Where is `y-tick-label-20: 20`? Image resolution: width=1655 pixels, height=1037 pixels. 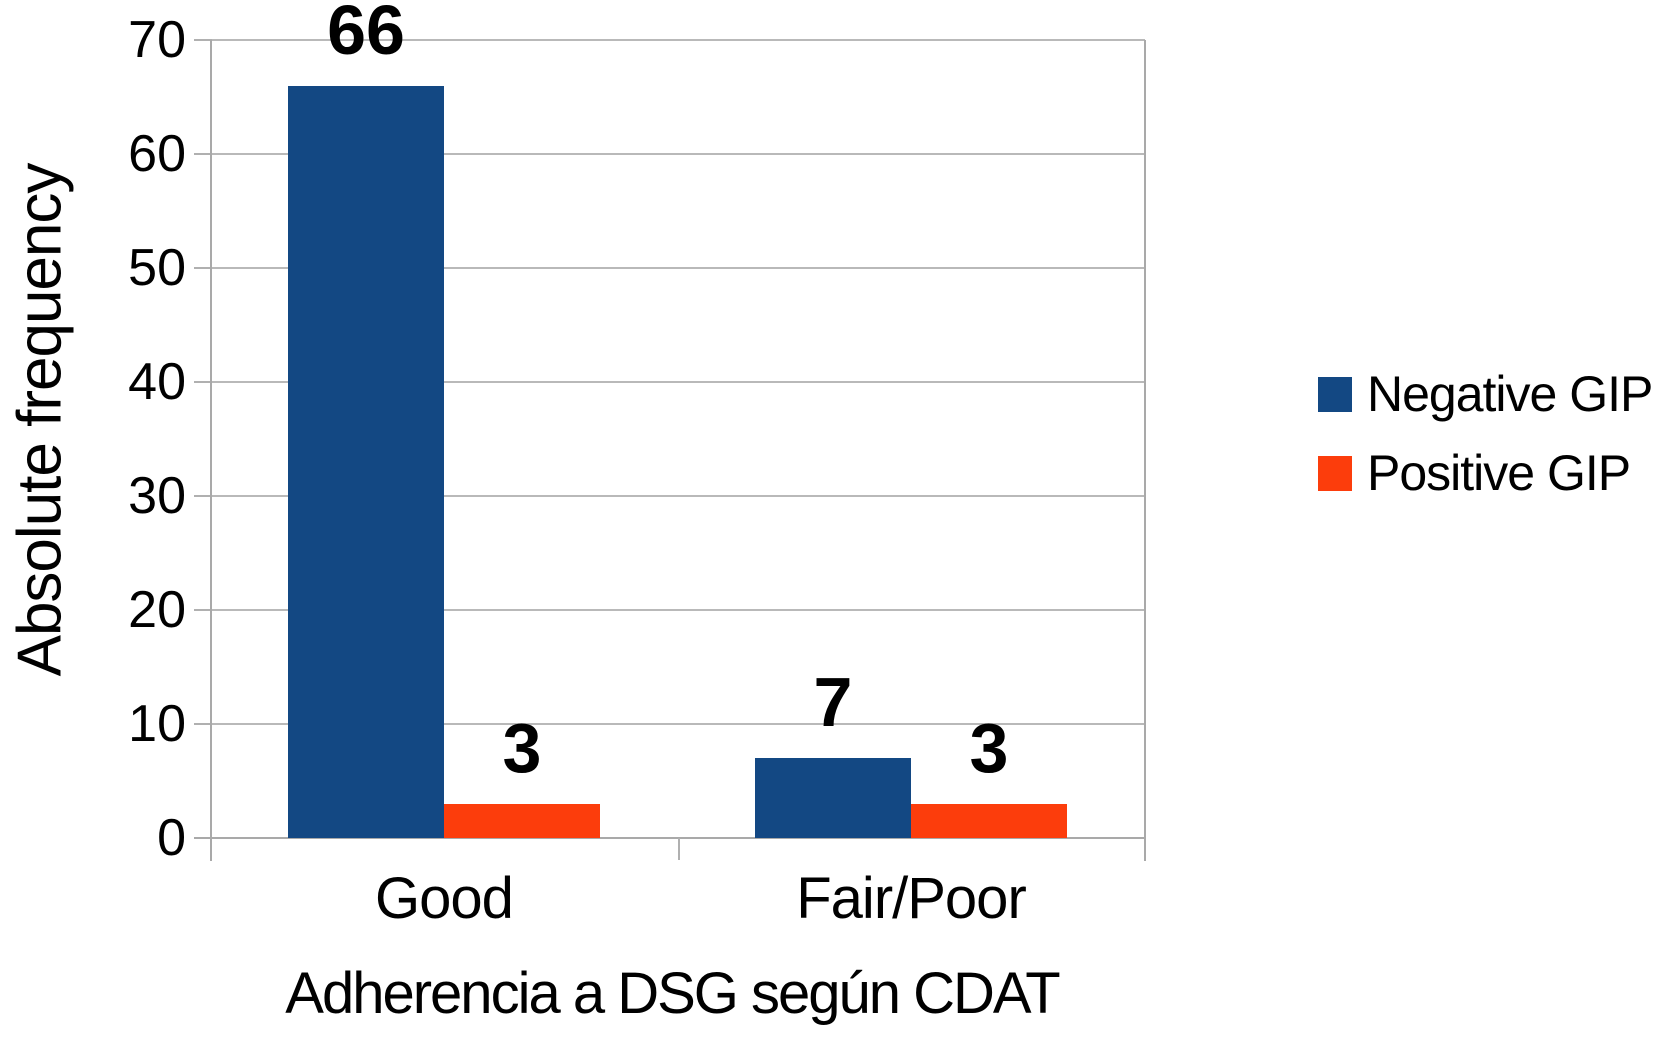
y-tick-label-20: 20 is located at coordinates (157, 610).